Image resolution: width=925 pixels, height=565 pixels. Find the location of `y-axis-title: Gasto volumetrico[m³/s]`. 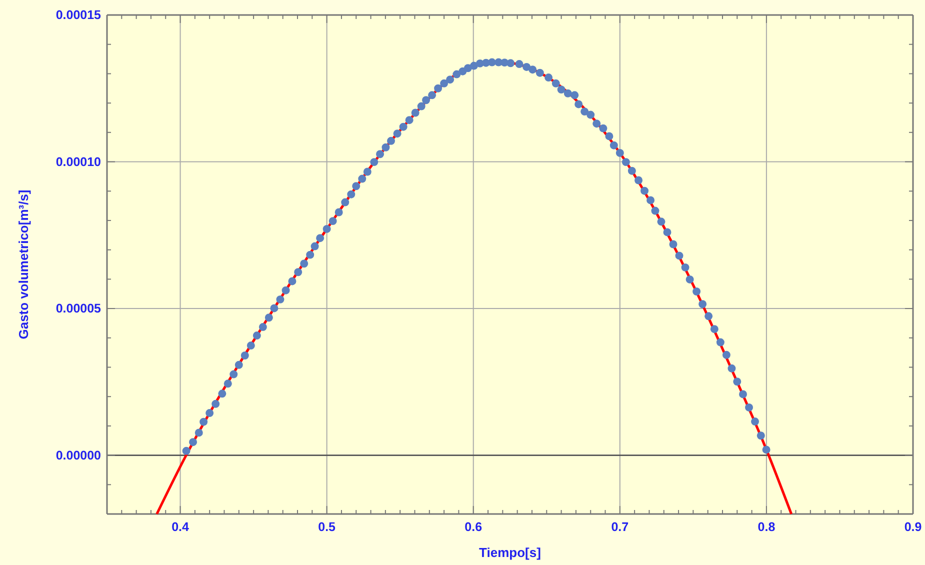

y-axis-title: Gasto volumetrico[m³/s] is located at coordinates (23, 265).